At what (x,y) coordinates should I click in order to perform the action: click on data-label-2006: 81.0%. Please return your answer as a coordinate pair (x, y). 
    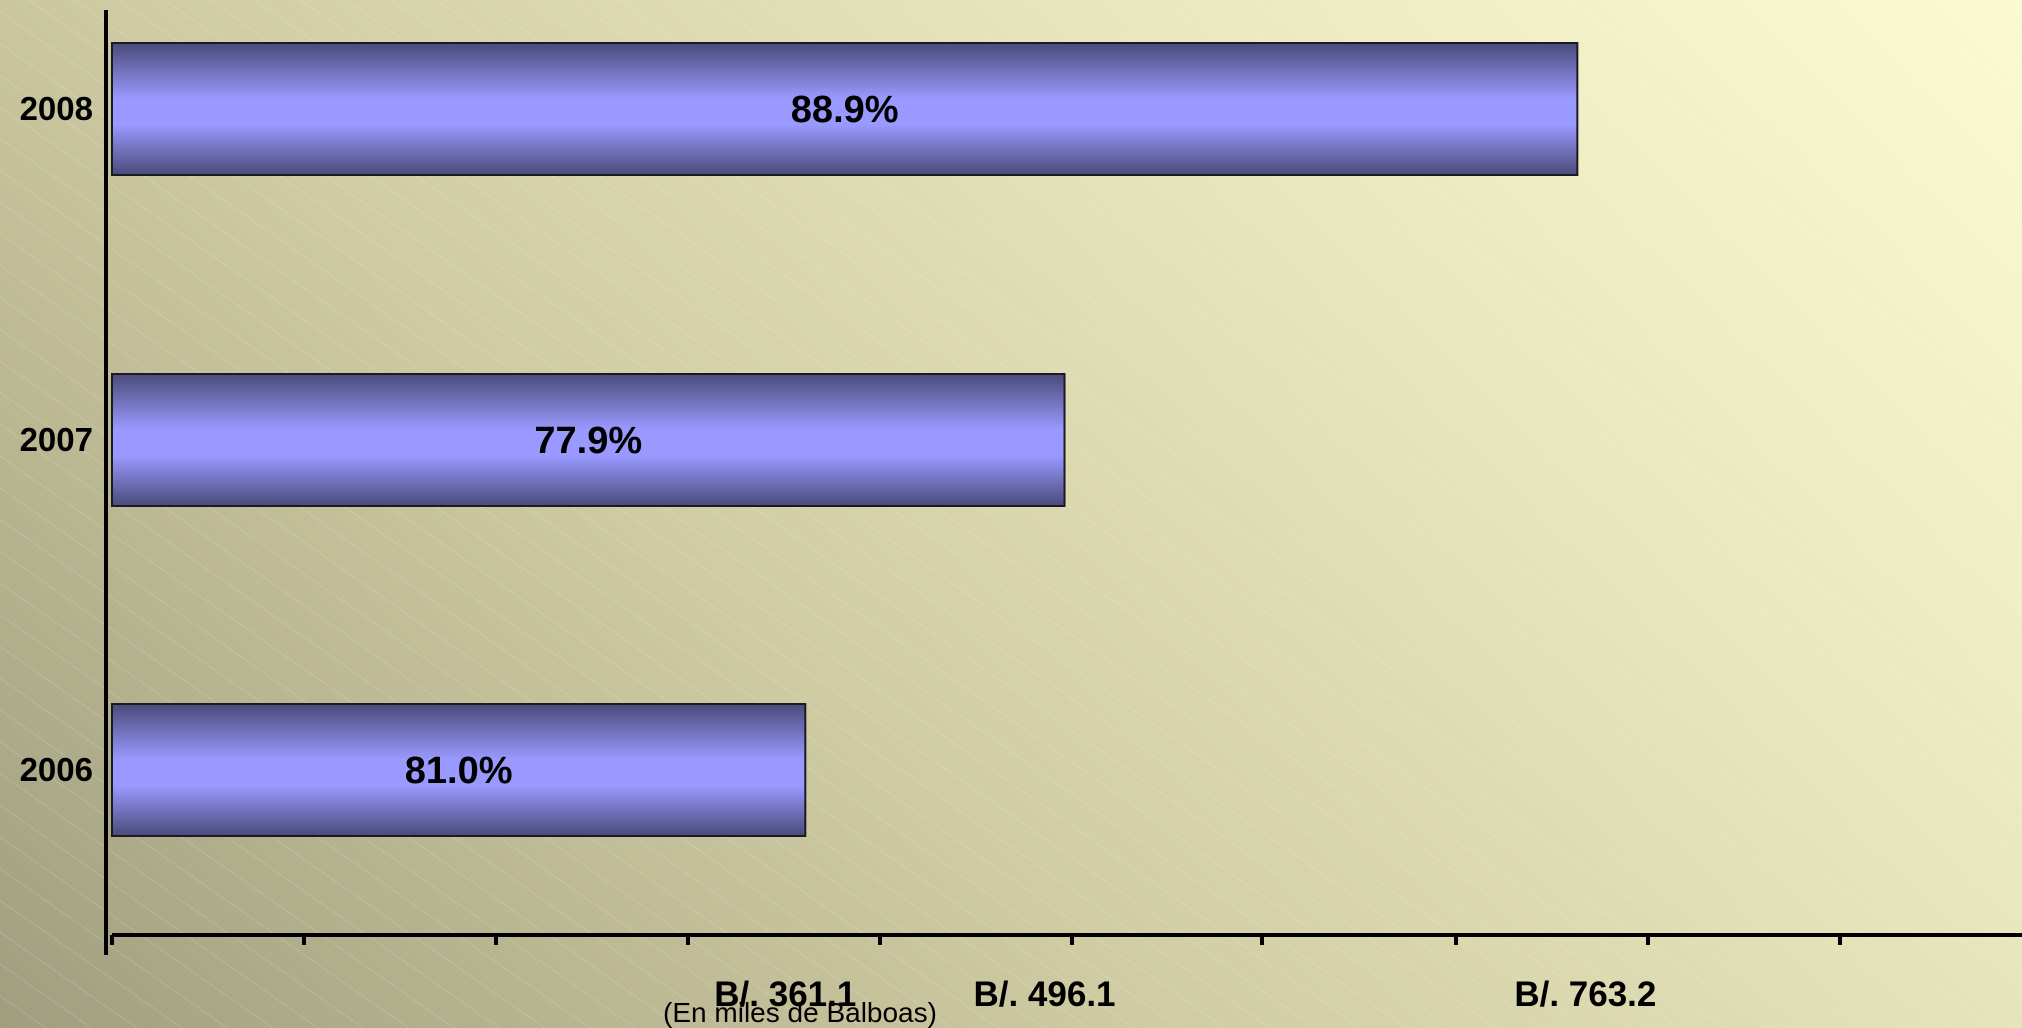
    Looking at the image, I should click on (459, 771).